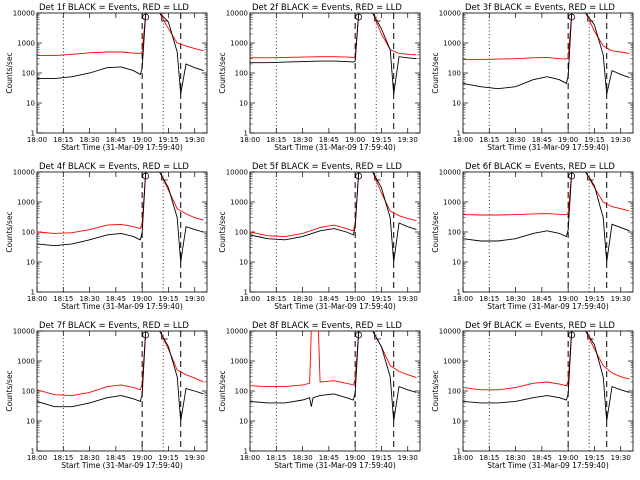 The width and height of the screenshot is (640, 480). Describe the element at coordinates (114, 167) in the screenshot. I see `panel-title: Det 4f BLACK = Events, RED = LLD` at that location.